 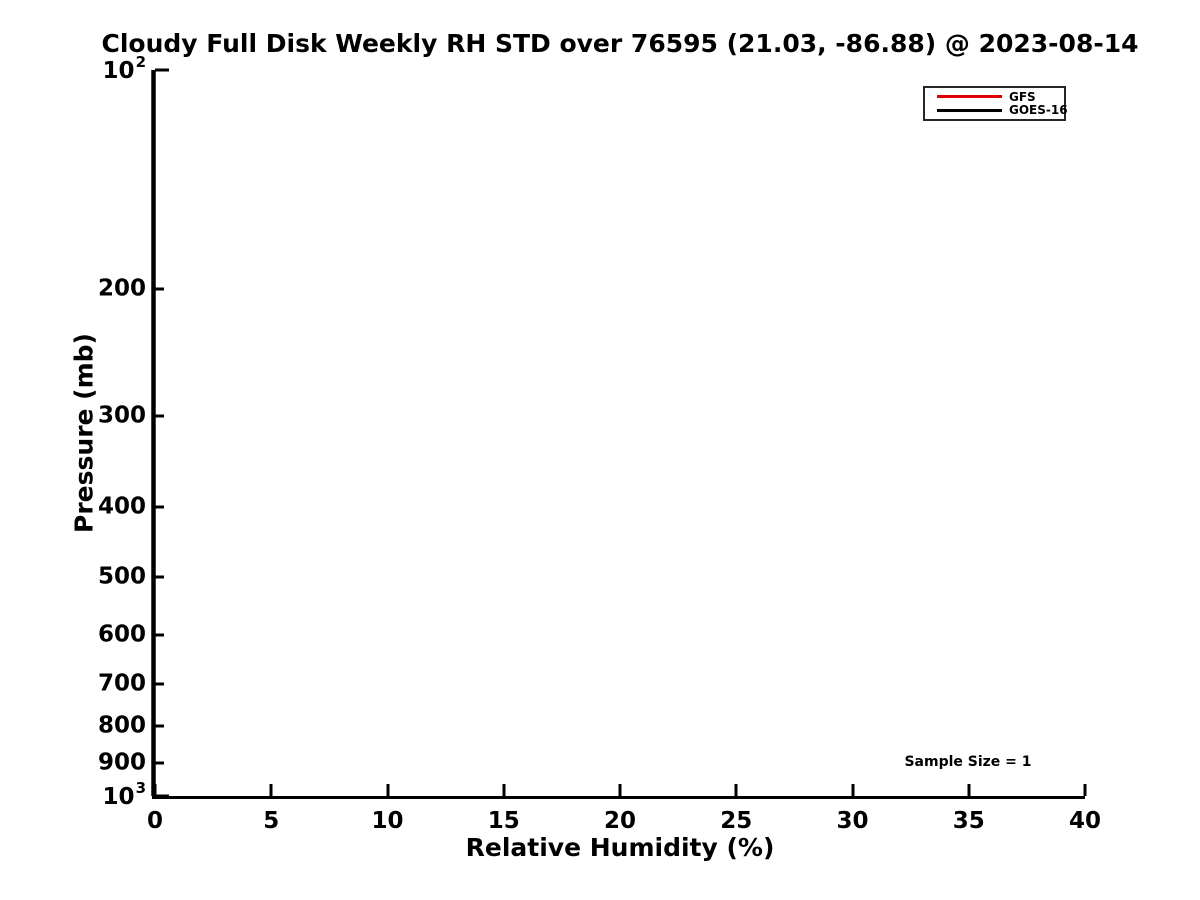 I want to click on y-tick-label: 600, so click(x=121, y=634).